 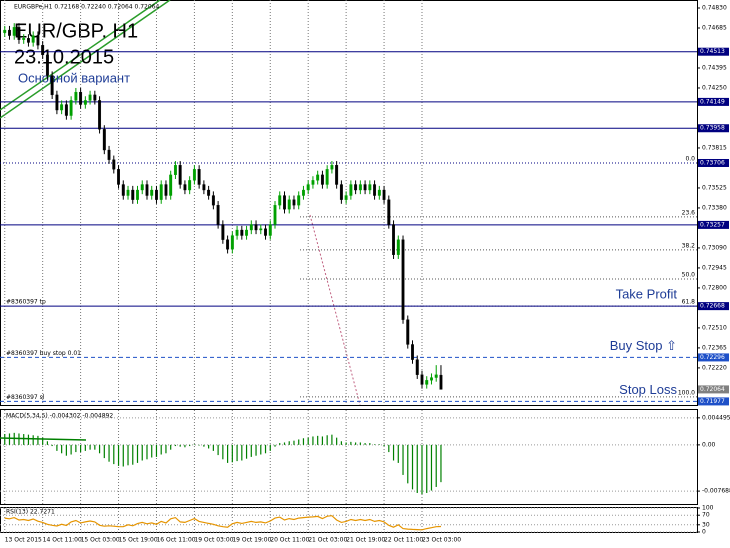 I want to click on x-tick-label: 22 Oct 11:00, so click(x=403, y=540).